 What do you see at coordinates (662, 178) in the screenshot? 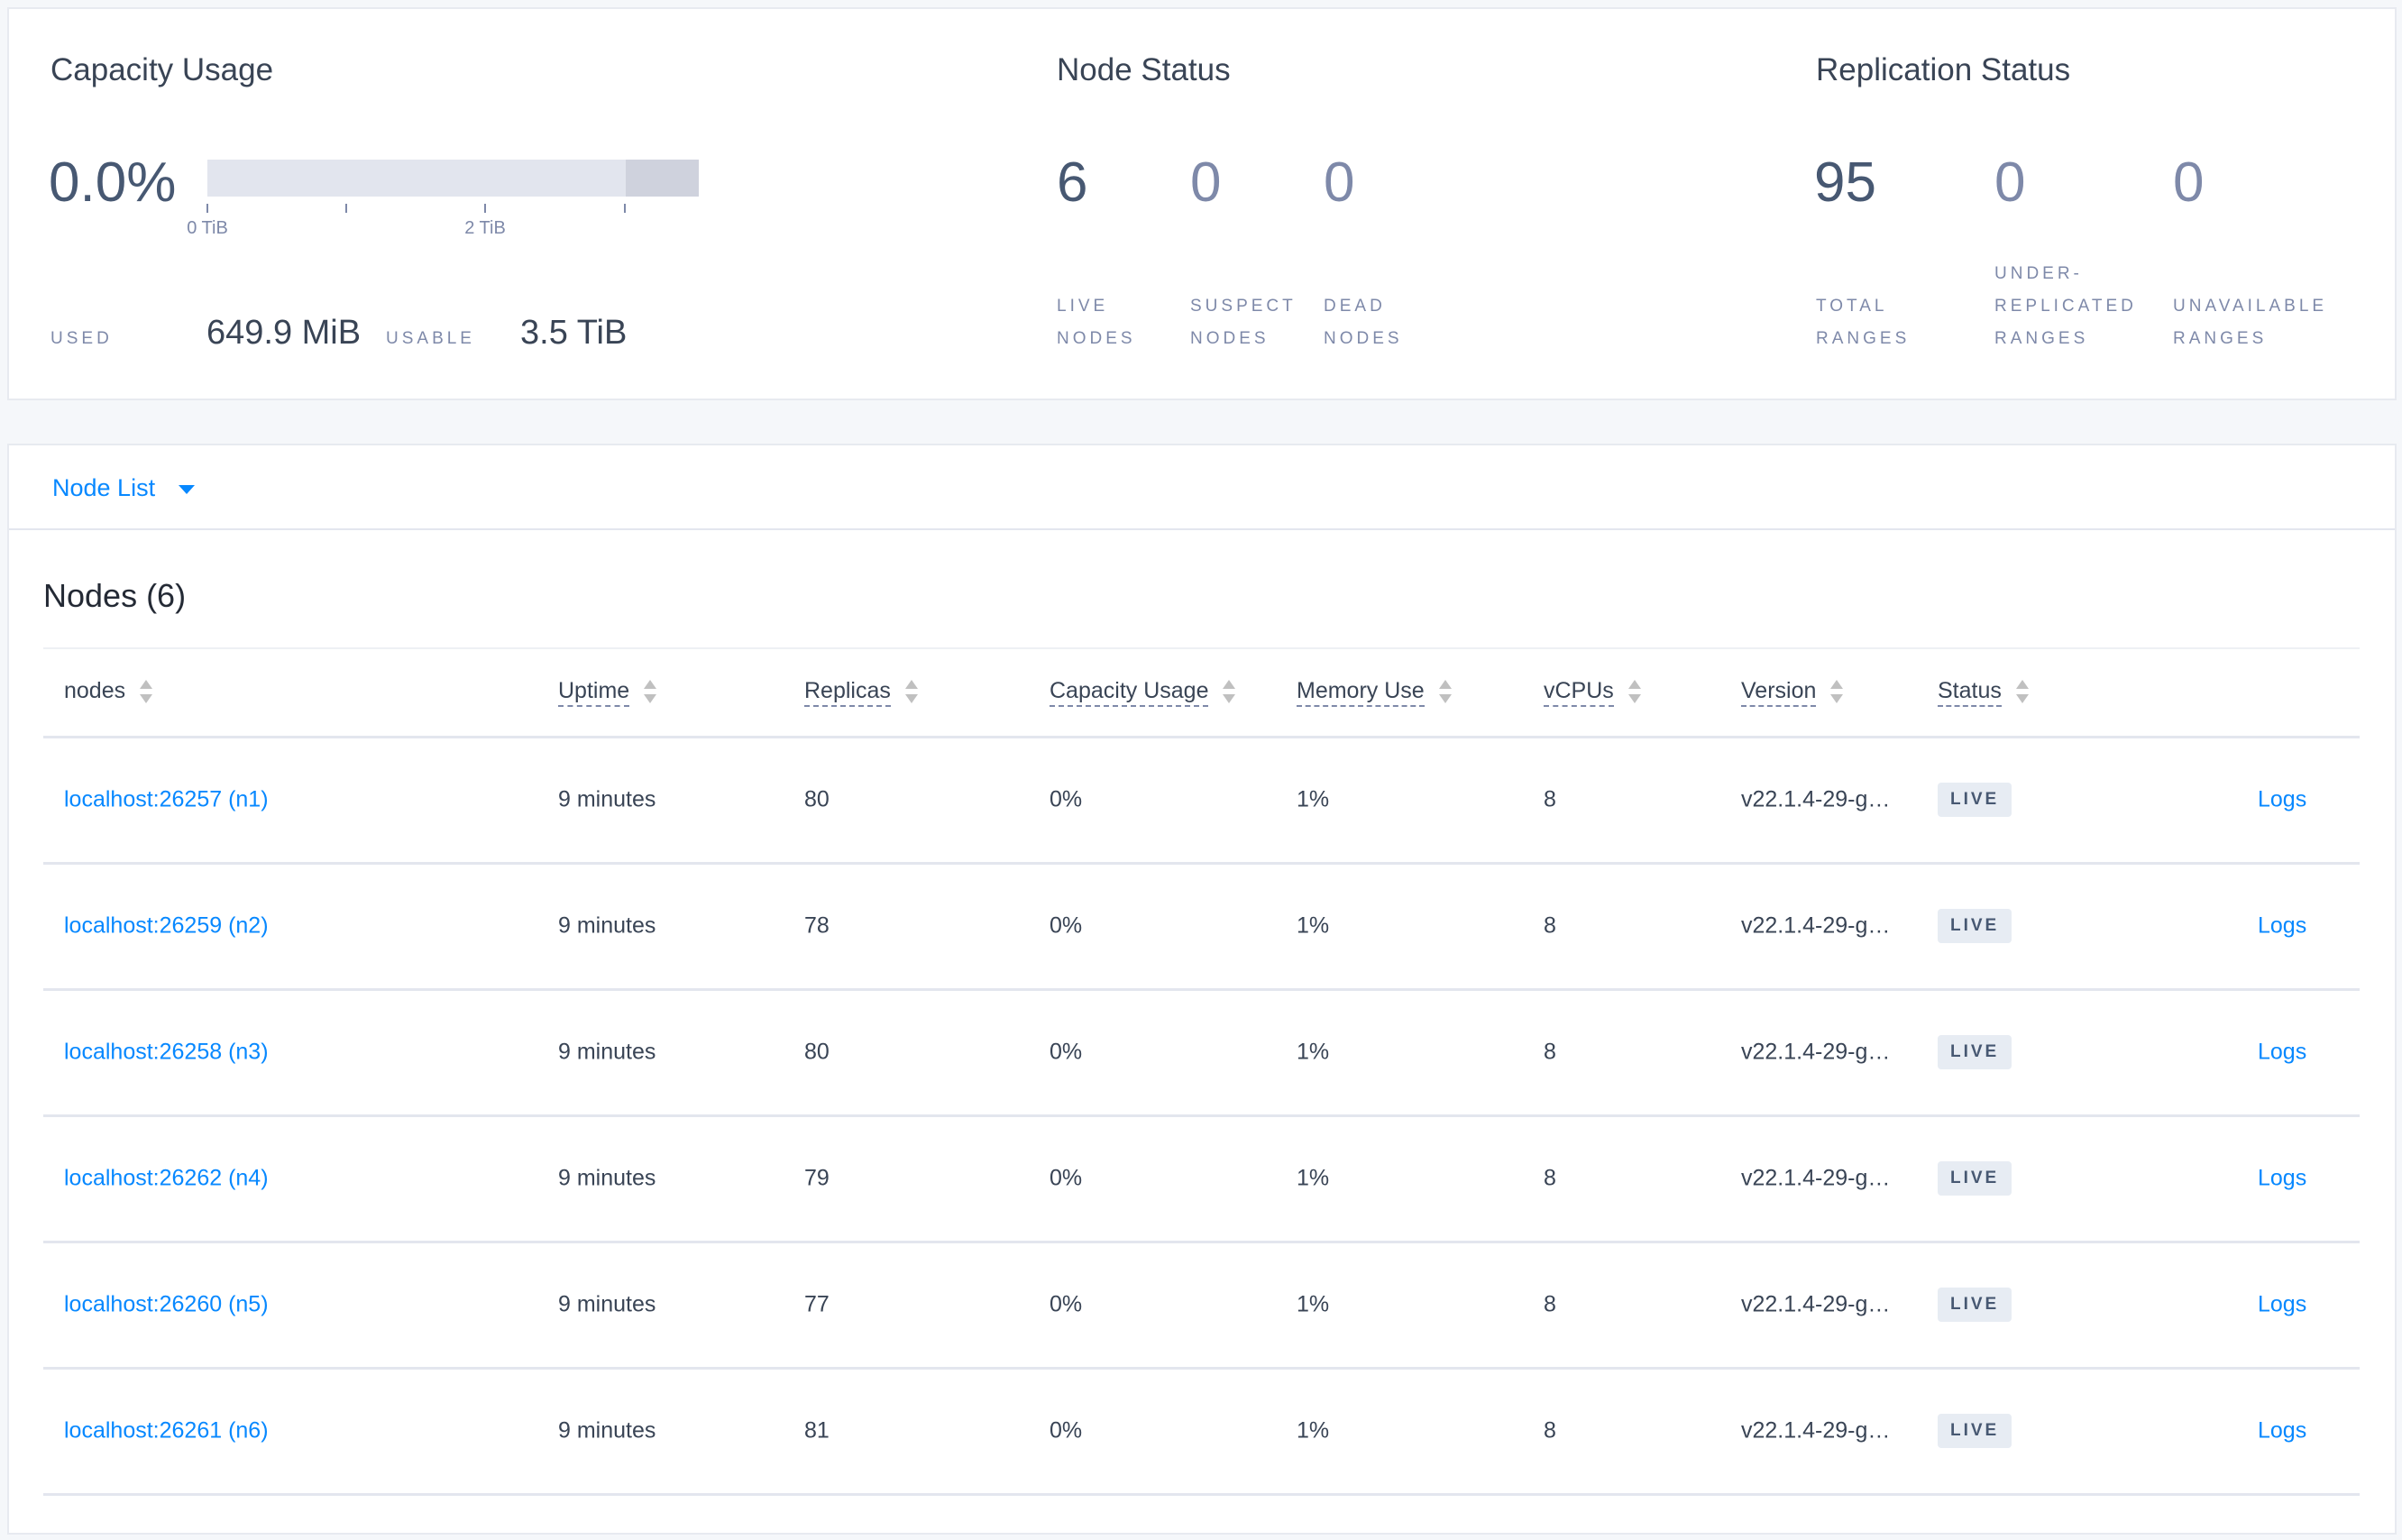
I see `capacity-bar-reserved` at bounding box center [662, 178].